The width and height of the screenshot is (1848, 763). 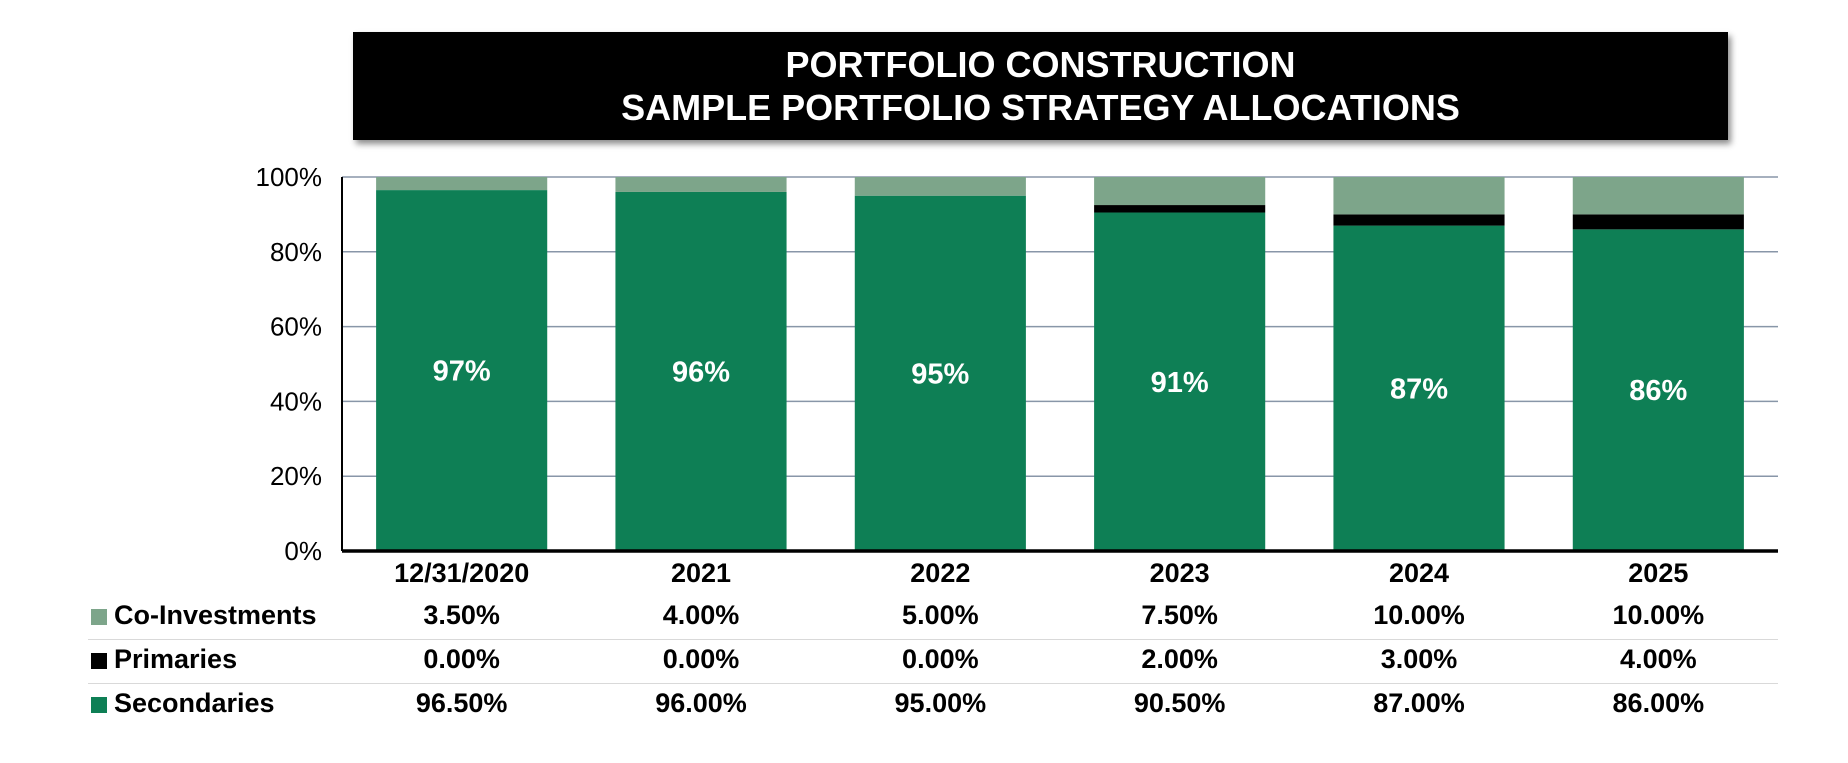 I want to click on table-row-primaries: Primaries 0.00% 0.00% 0.00% 2.00% 3.00% 4.00%, so click(x=933, y=662).